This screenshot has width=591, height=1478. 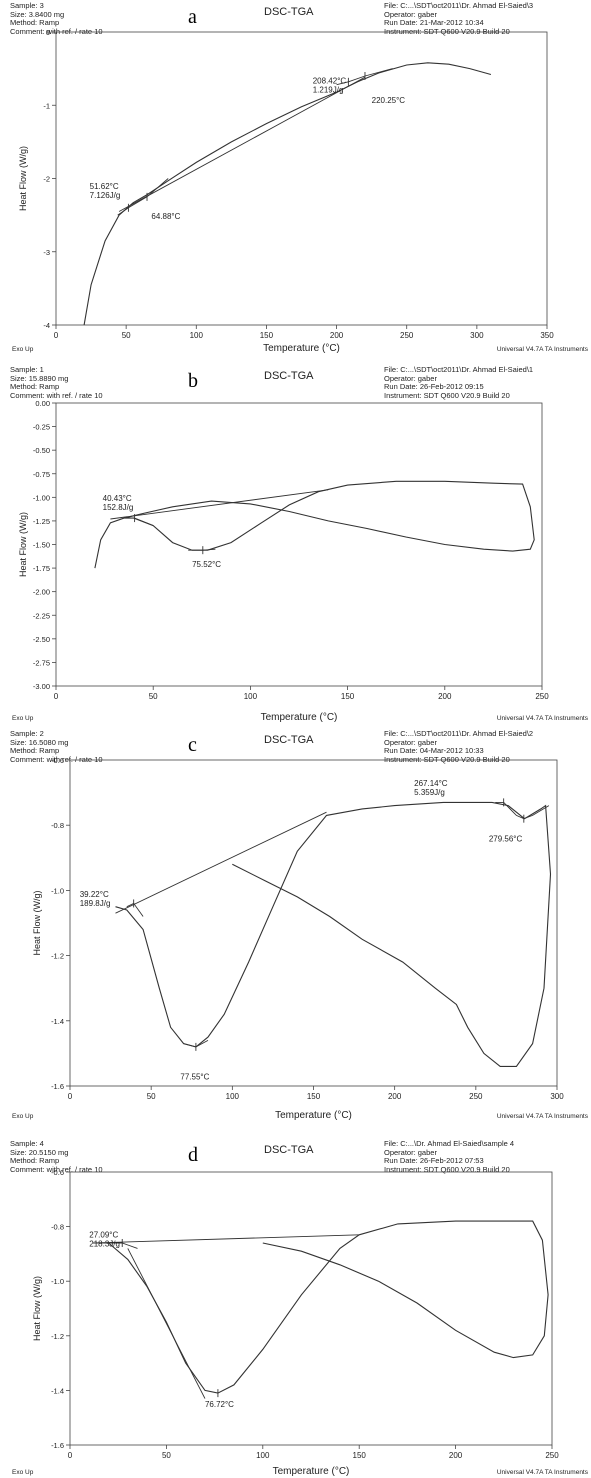 I want to click on peak-annotation: 208.42°C, so click(x=330, y=80).